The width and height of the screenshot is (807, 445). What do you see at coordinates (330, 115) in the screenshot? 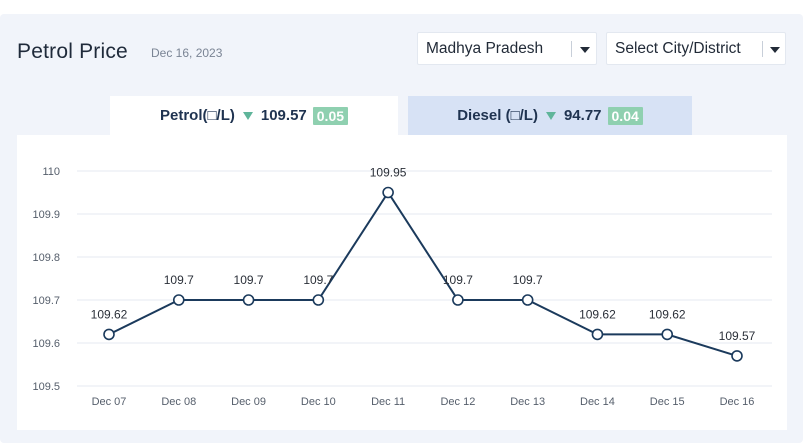
I see `change-badge: 0.05` at bounding box center [330, 115].